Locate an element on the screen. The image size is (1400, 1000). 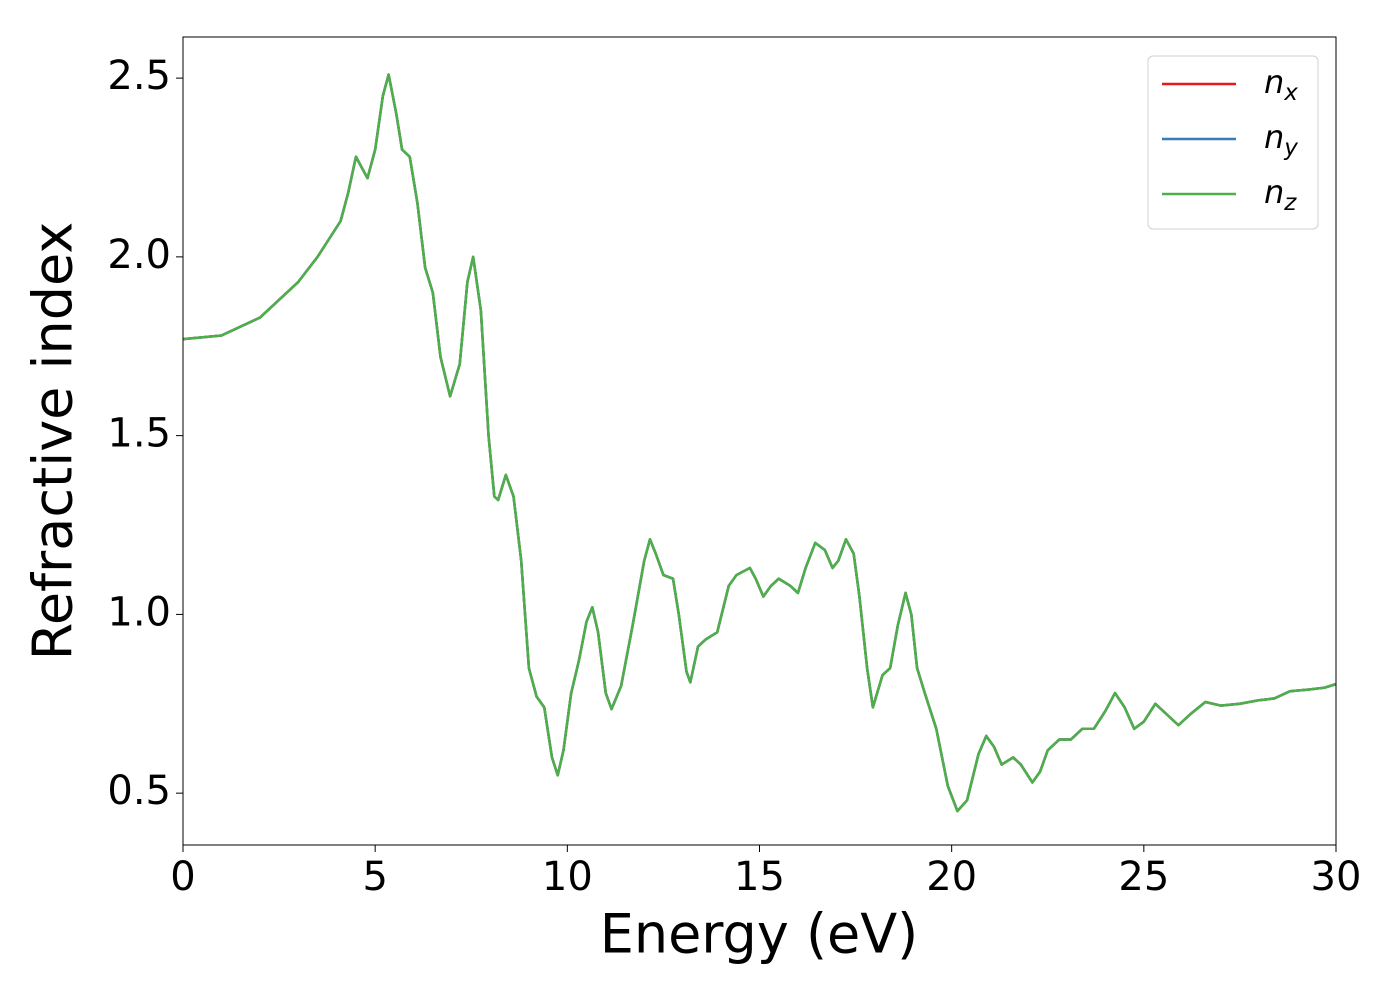
y-tick-label: 2.5 is located at coordinates (139, 76).